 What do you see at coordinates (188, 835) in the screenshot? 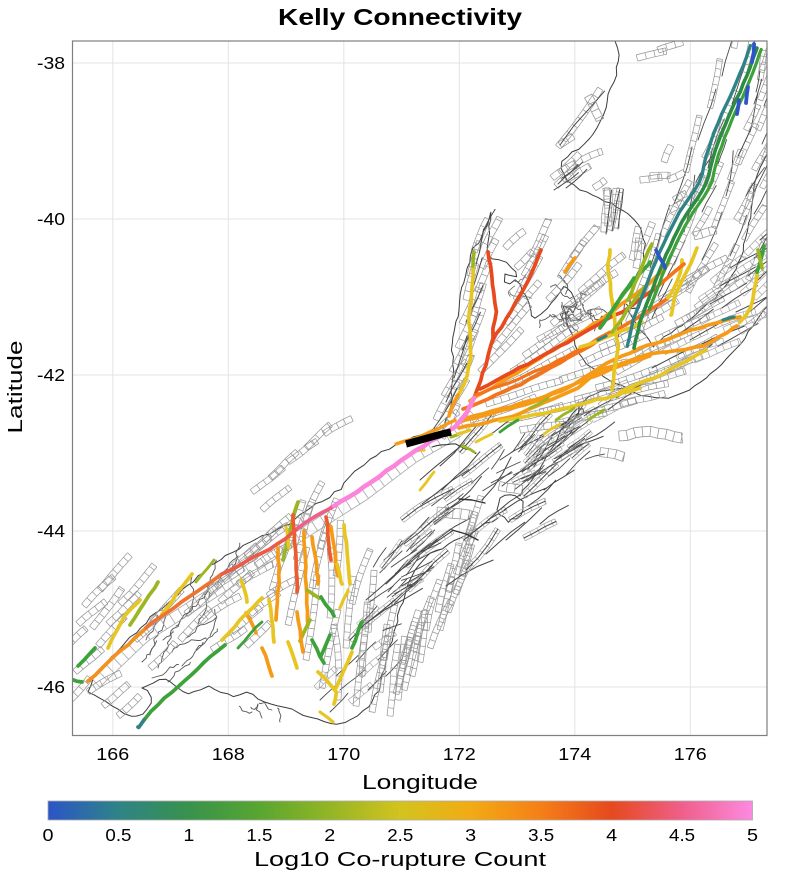
I see `svg-text: 1` at bounding box center [188, 835].